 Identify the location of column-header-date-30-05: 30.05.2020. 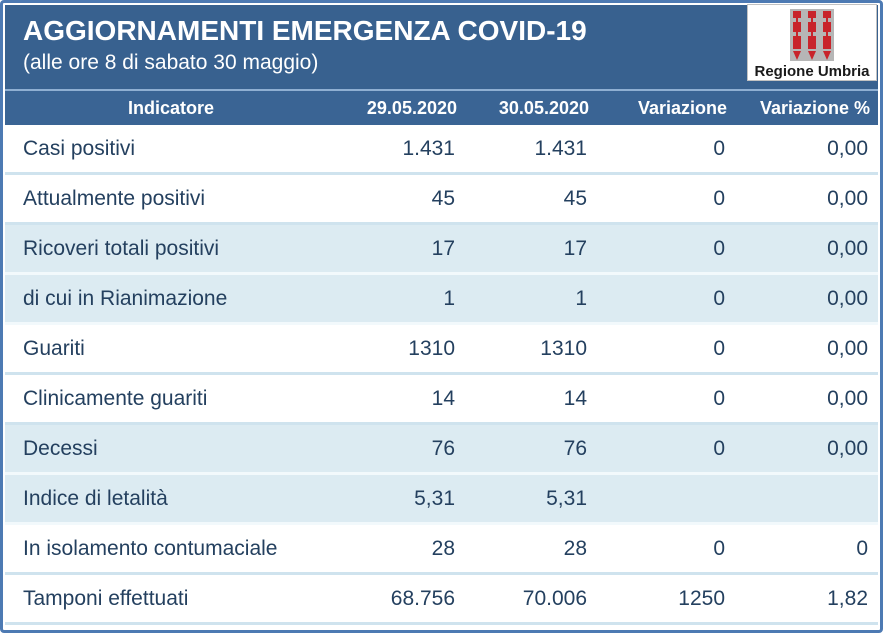
(531, 107).